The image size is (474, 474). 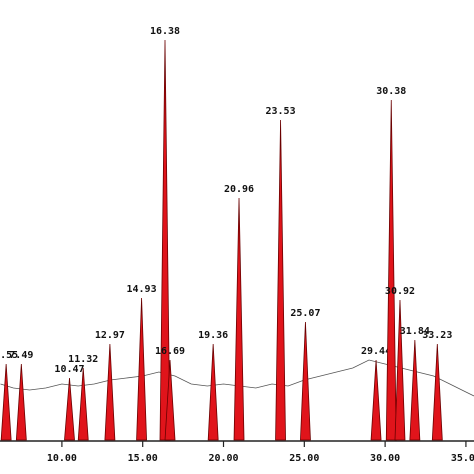 What do you see at coordinates (143, 458) in the screenshot?
I see `x-tick-label: 15.00` at bounding box center [143, 458].